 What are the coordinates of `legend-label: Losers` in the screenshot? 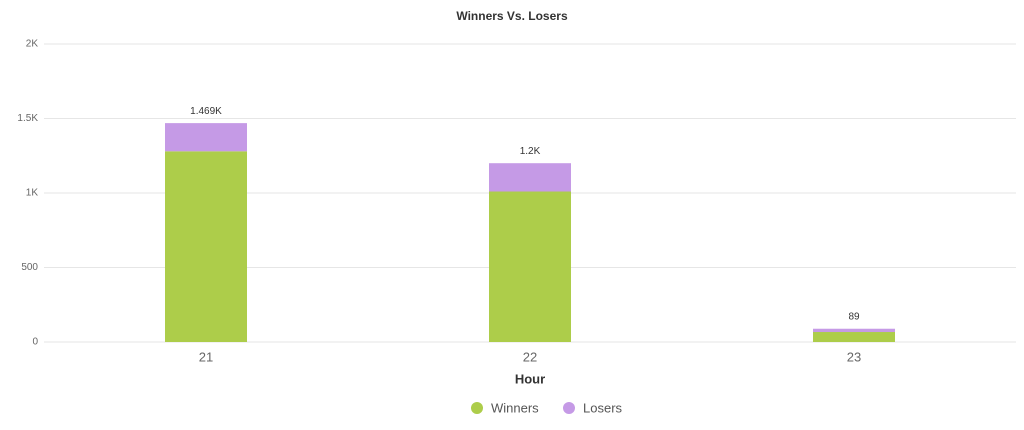 It's located at (603, 407).